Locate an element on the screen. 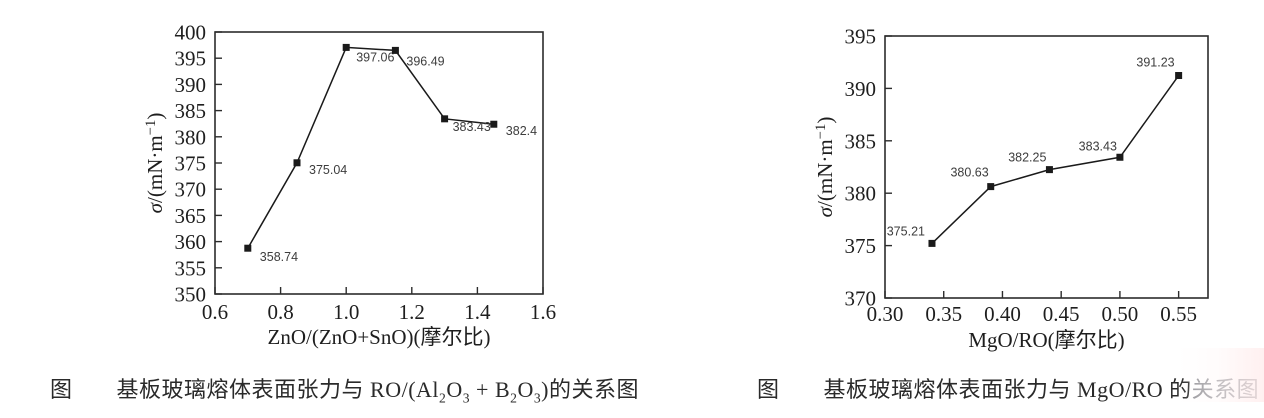 The image size is (1264, 418). data-point-label: 375.21 is located at coordinates (906, 231).